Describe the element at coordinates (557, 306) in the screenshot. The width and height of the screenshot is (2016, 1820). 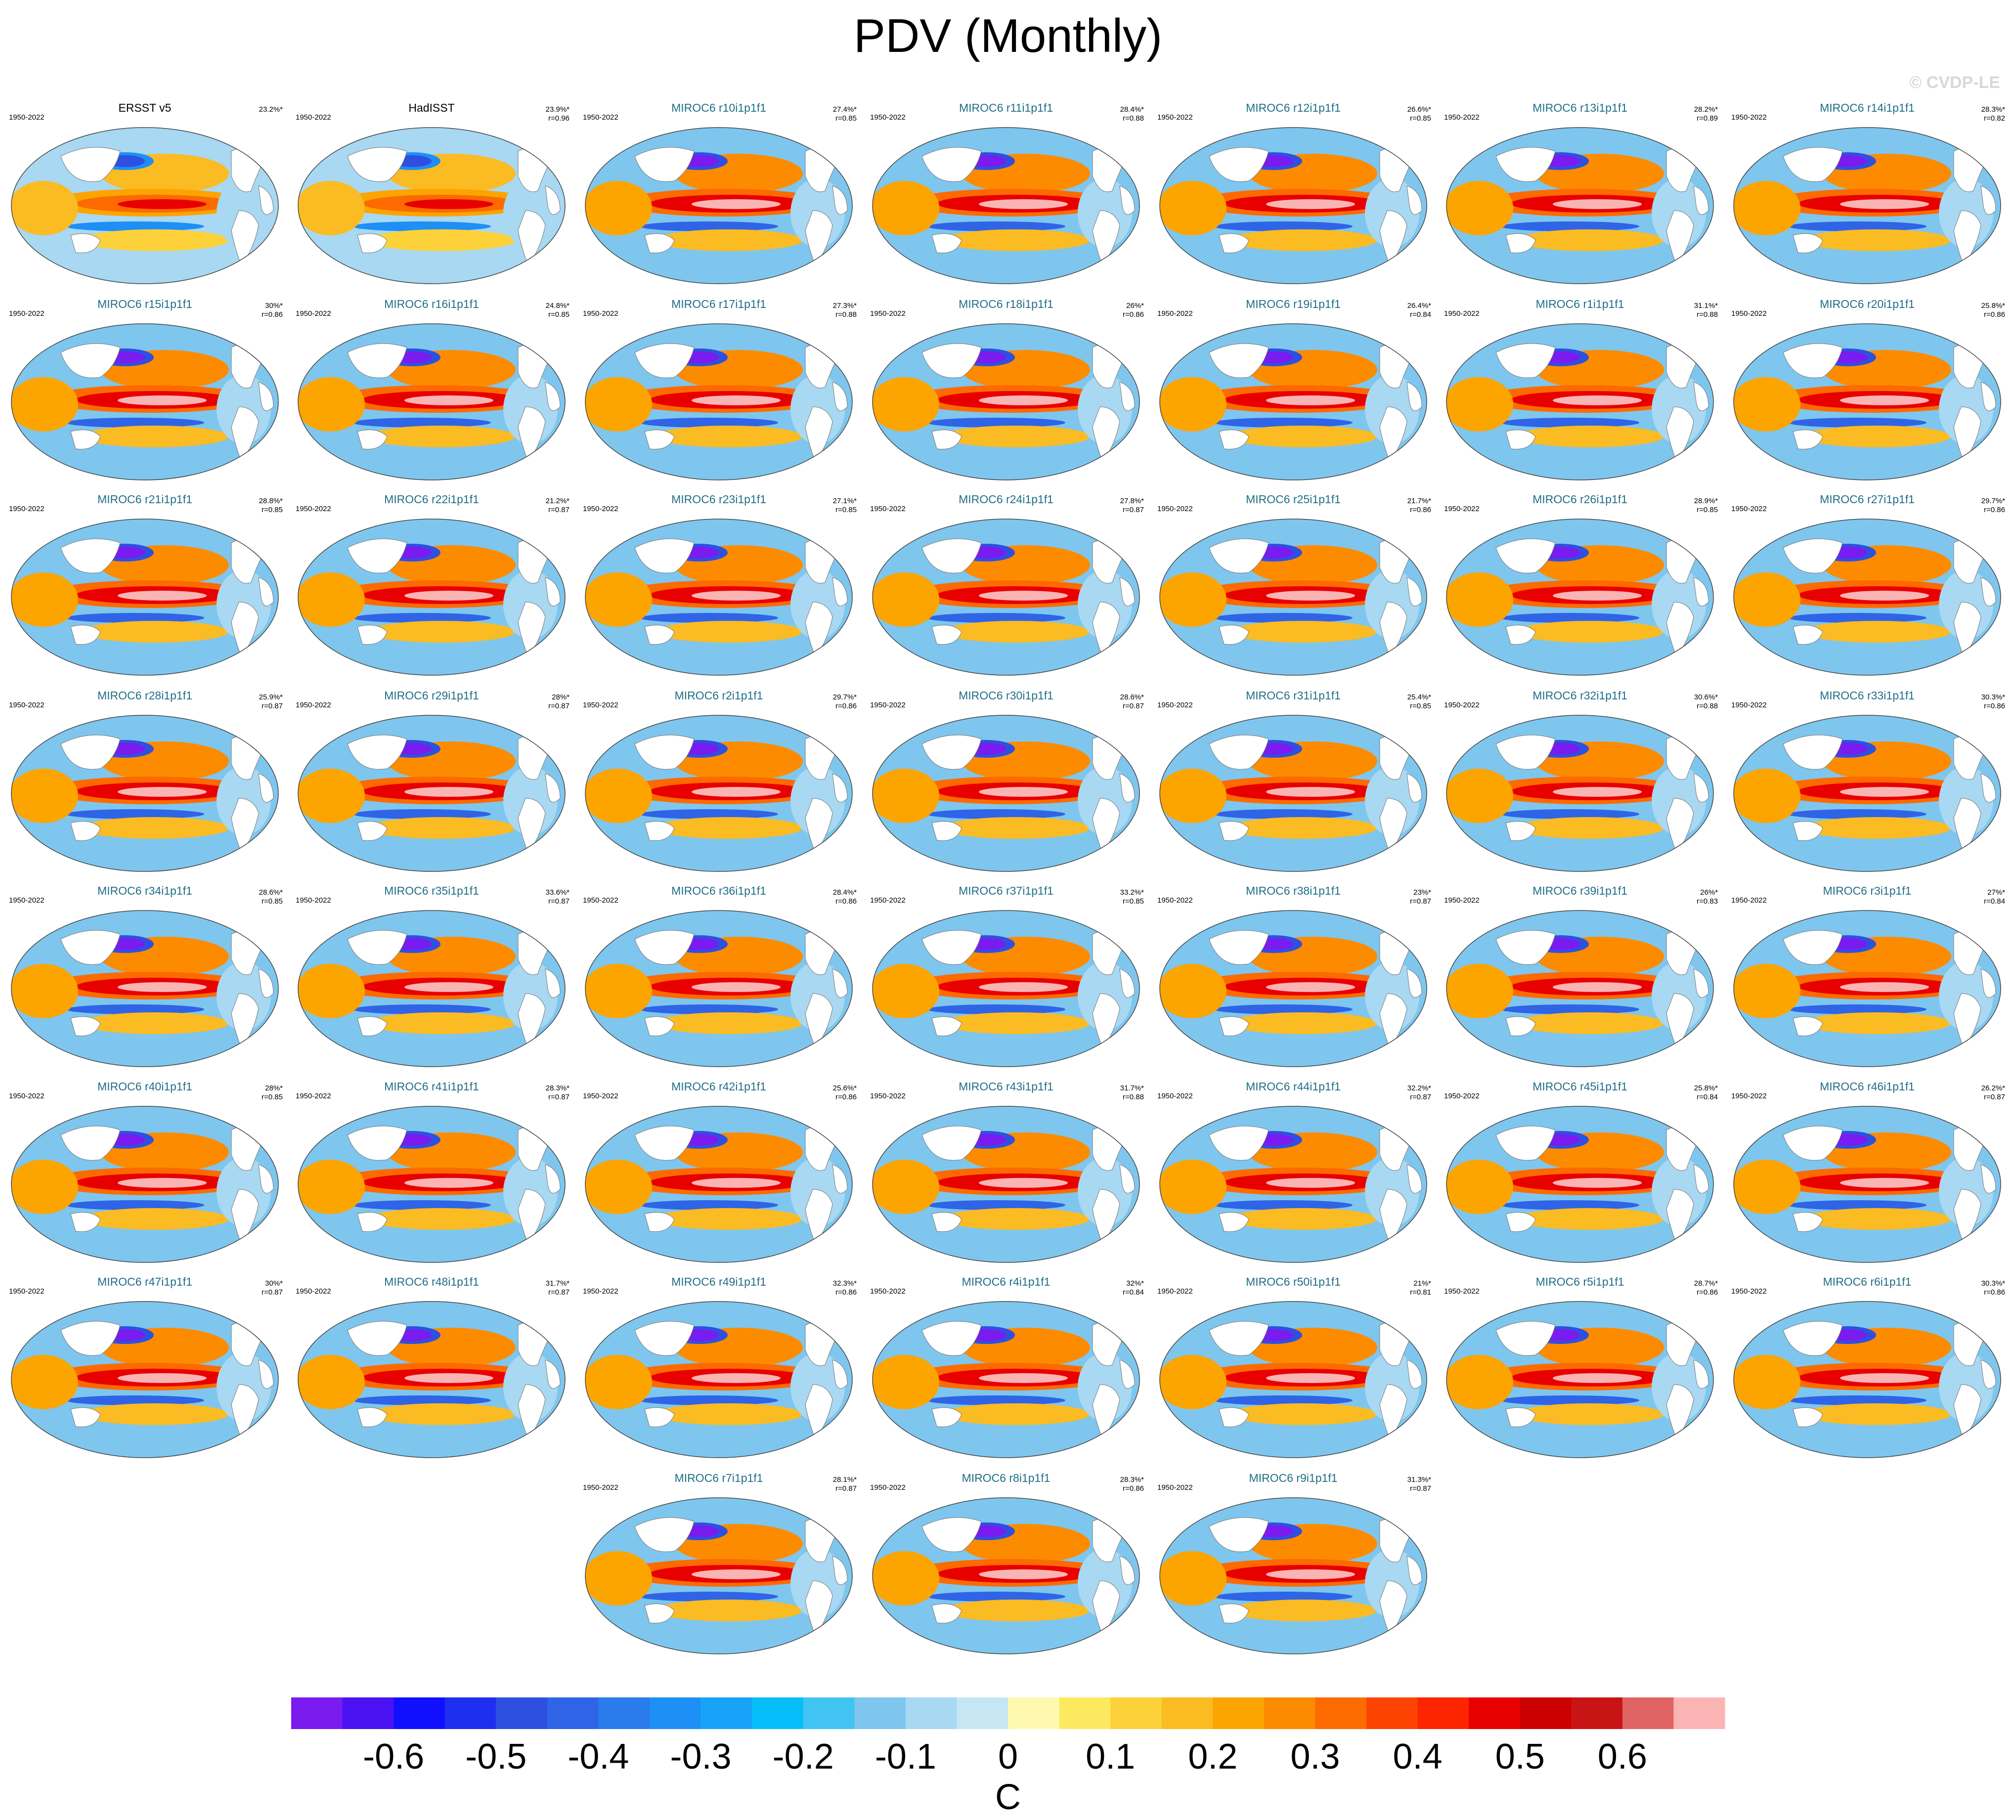
I see `panel-variance-pct: 24.8%*` at that location.